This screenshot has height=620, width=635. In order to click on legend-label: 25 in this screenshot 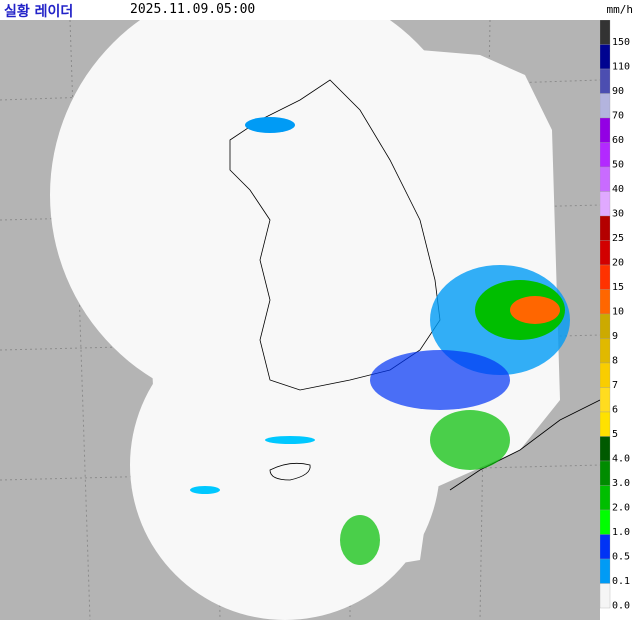, I will do `click(618, 238)`.